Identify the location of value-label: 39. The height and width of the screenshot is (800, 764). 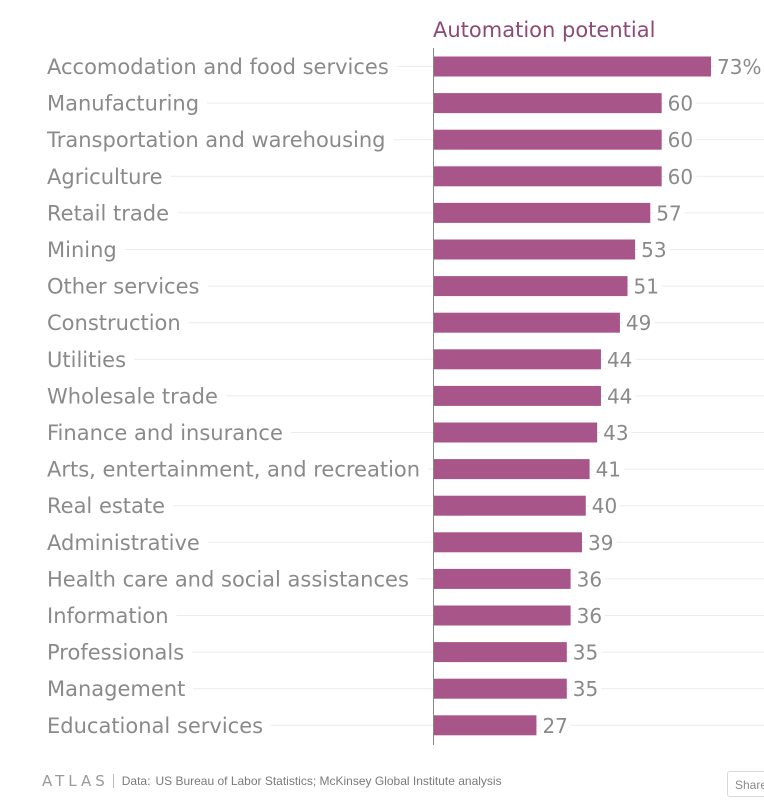
(600, 543).